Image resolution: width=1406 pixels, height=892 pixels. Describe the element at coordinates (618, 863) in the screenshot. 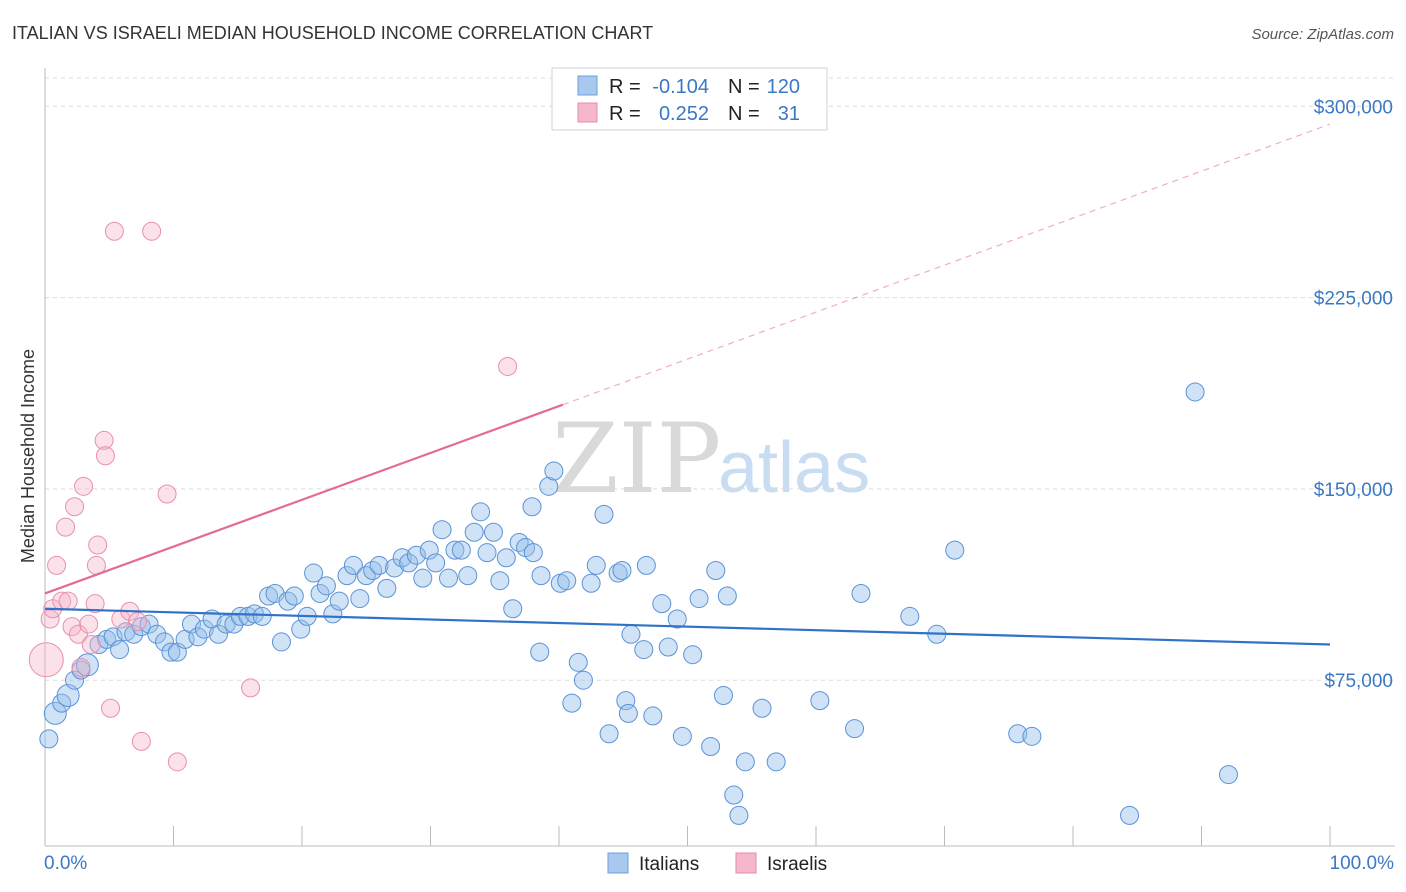

I see `series-legend-swatch-italians` at that location.